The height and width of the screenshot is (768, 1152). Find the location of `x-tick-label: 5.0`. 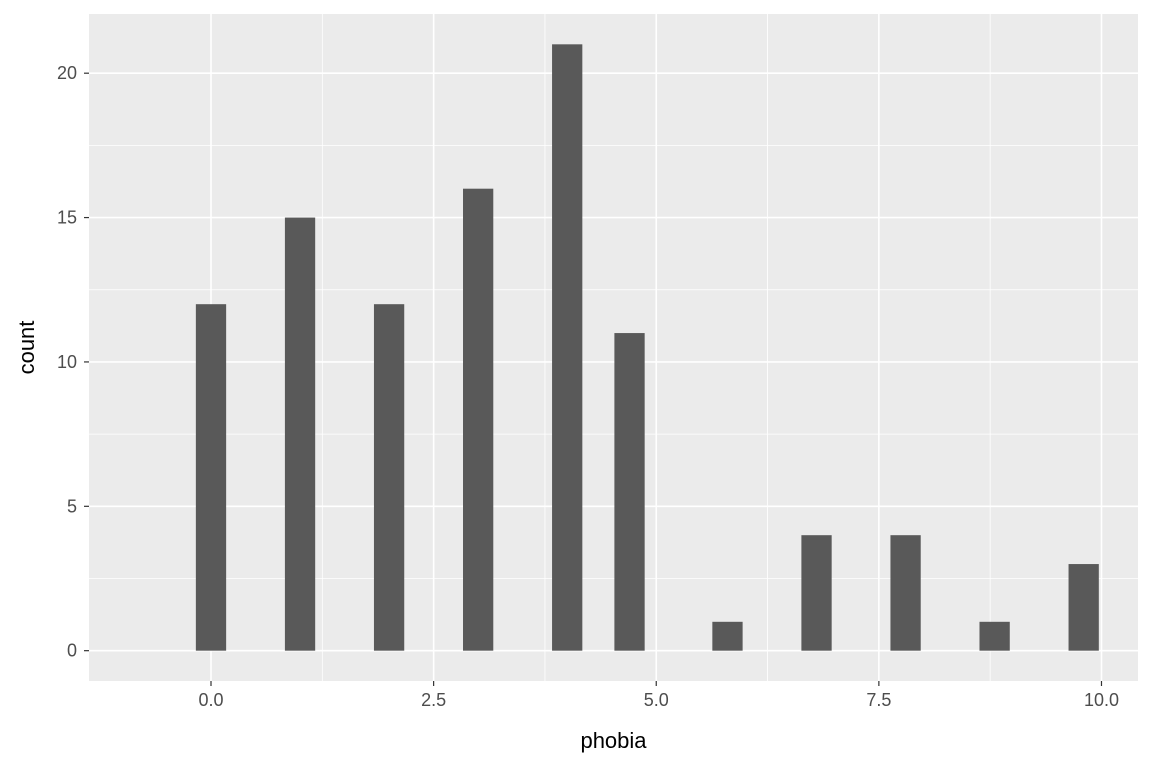

x-tick-label: 5.0 is located at coordinates (656, 700).